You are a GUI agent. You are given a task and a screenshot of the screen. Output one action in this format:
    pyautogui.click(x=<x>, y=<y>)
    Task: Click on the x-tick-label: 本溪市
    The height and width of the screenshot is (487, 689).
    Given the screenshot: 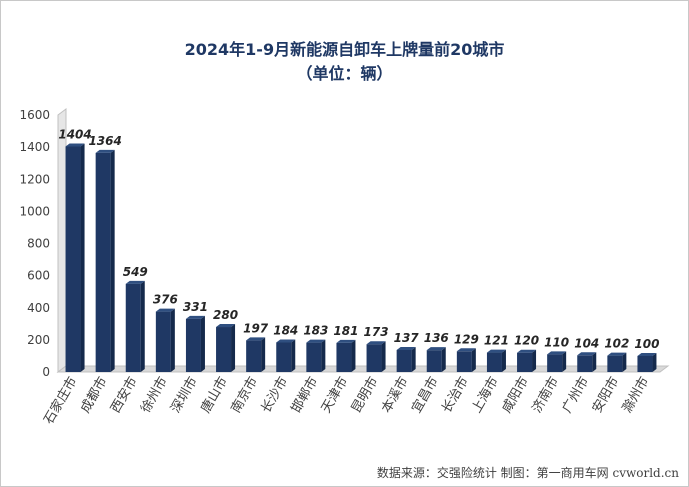 What is the action you would take?
    pyautogui.click(x=394, y=395)
    